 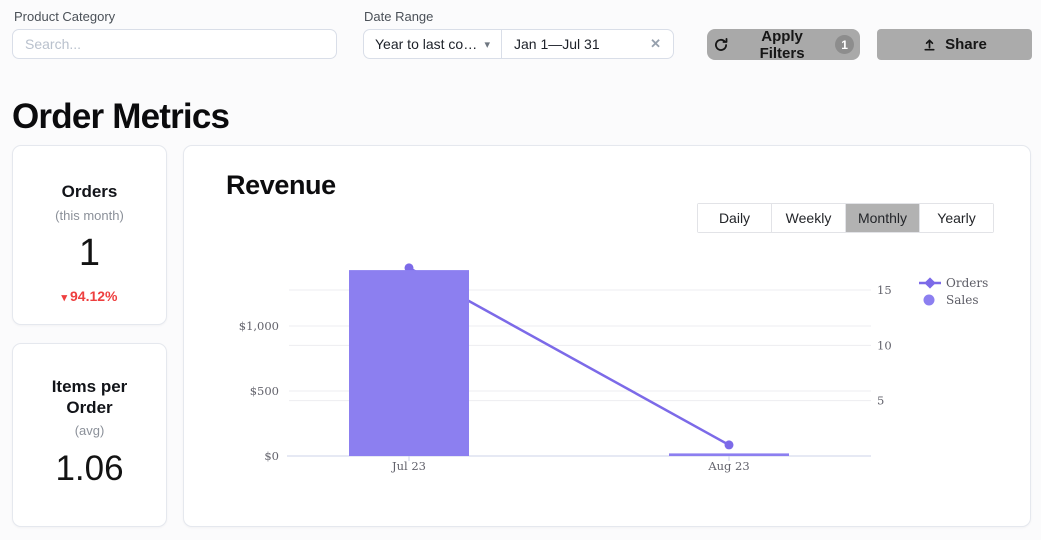 I want to click on date-preset-select: Year to last co… ▾, so click(x=432, y=44).